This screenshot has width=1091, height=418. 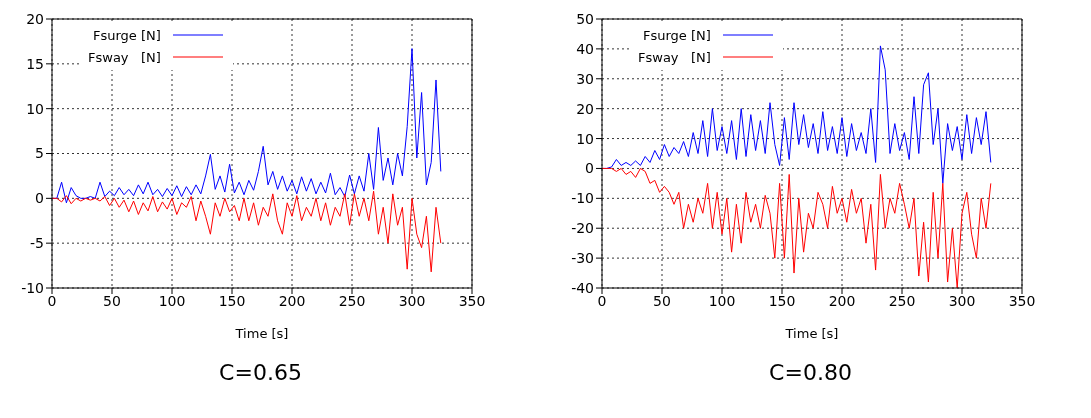 What do you see at coordinates (37, 243) in the screenshot?
I see `y-tick-label: -5` at bounding box center [37, 243].